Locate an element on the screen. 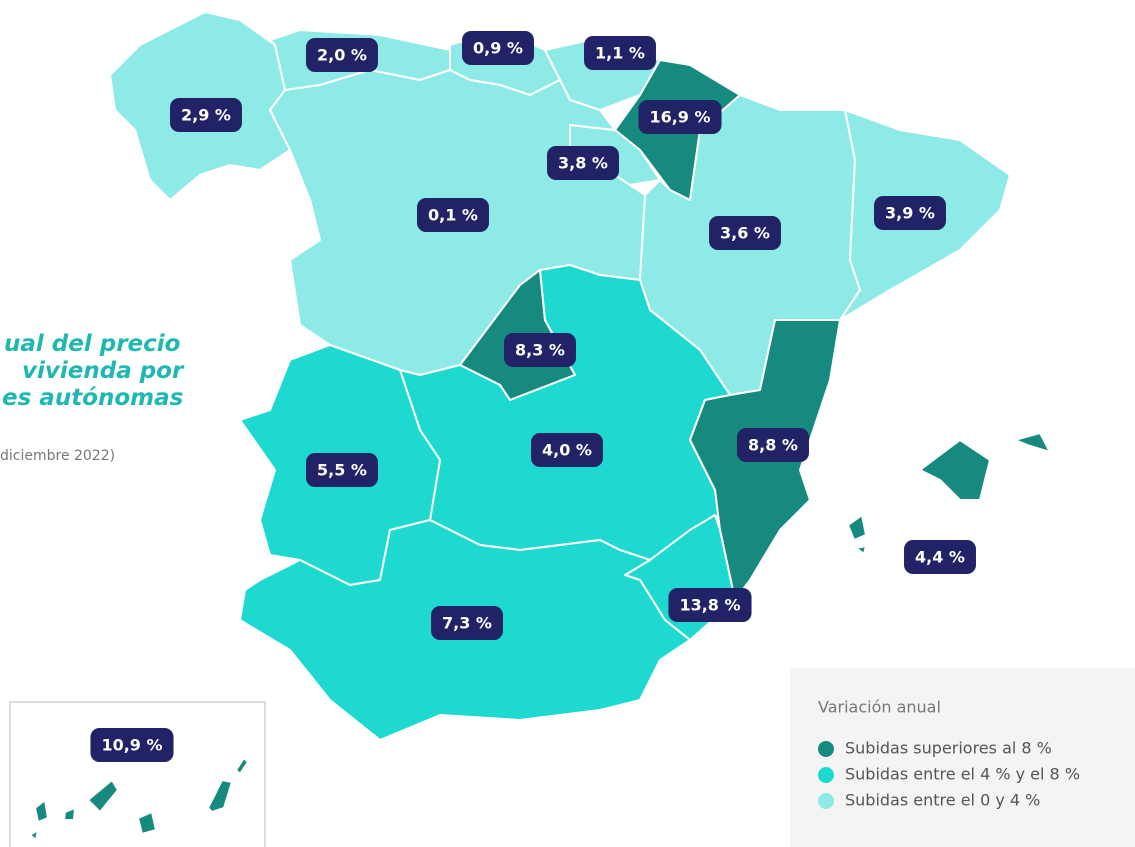 The image size is (1135, 847). region-label: 2,9 % is located at coordinates (206, 115).